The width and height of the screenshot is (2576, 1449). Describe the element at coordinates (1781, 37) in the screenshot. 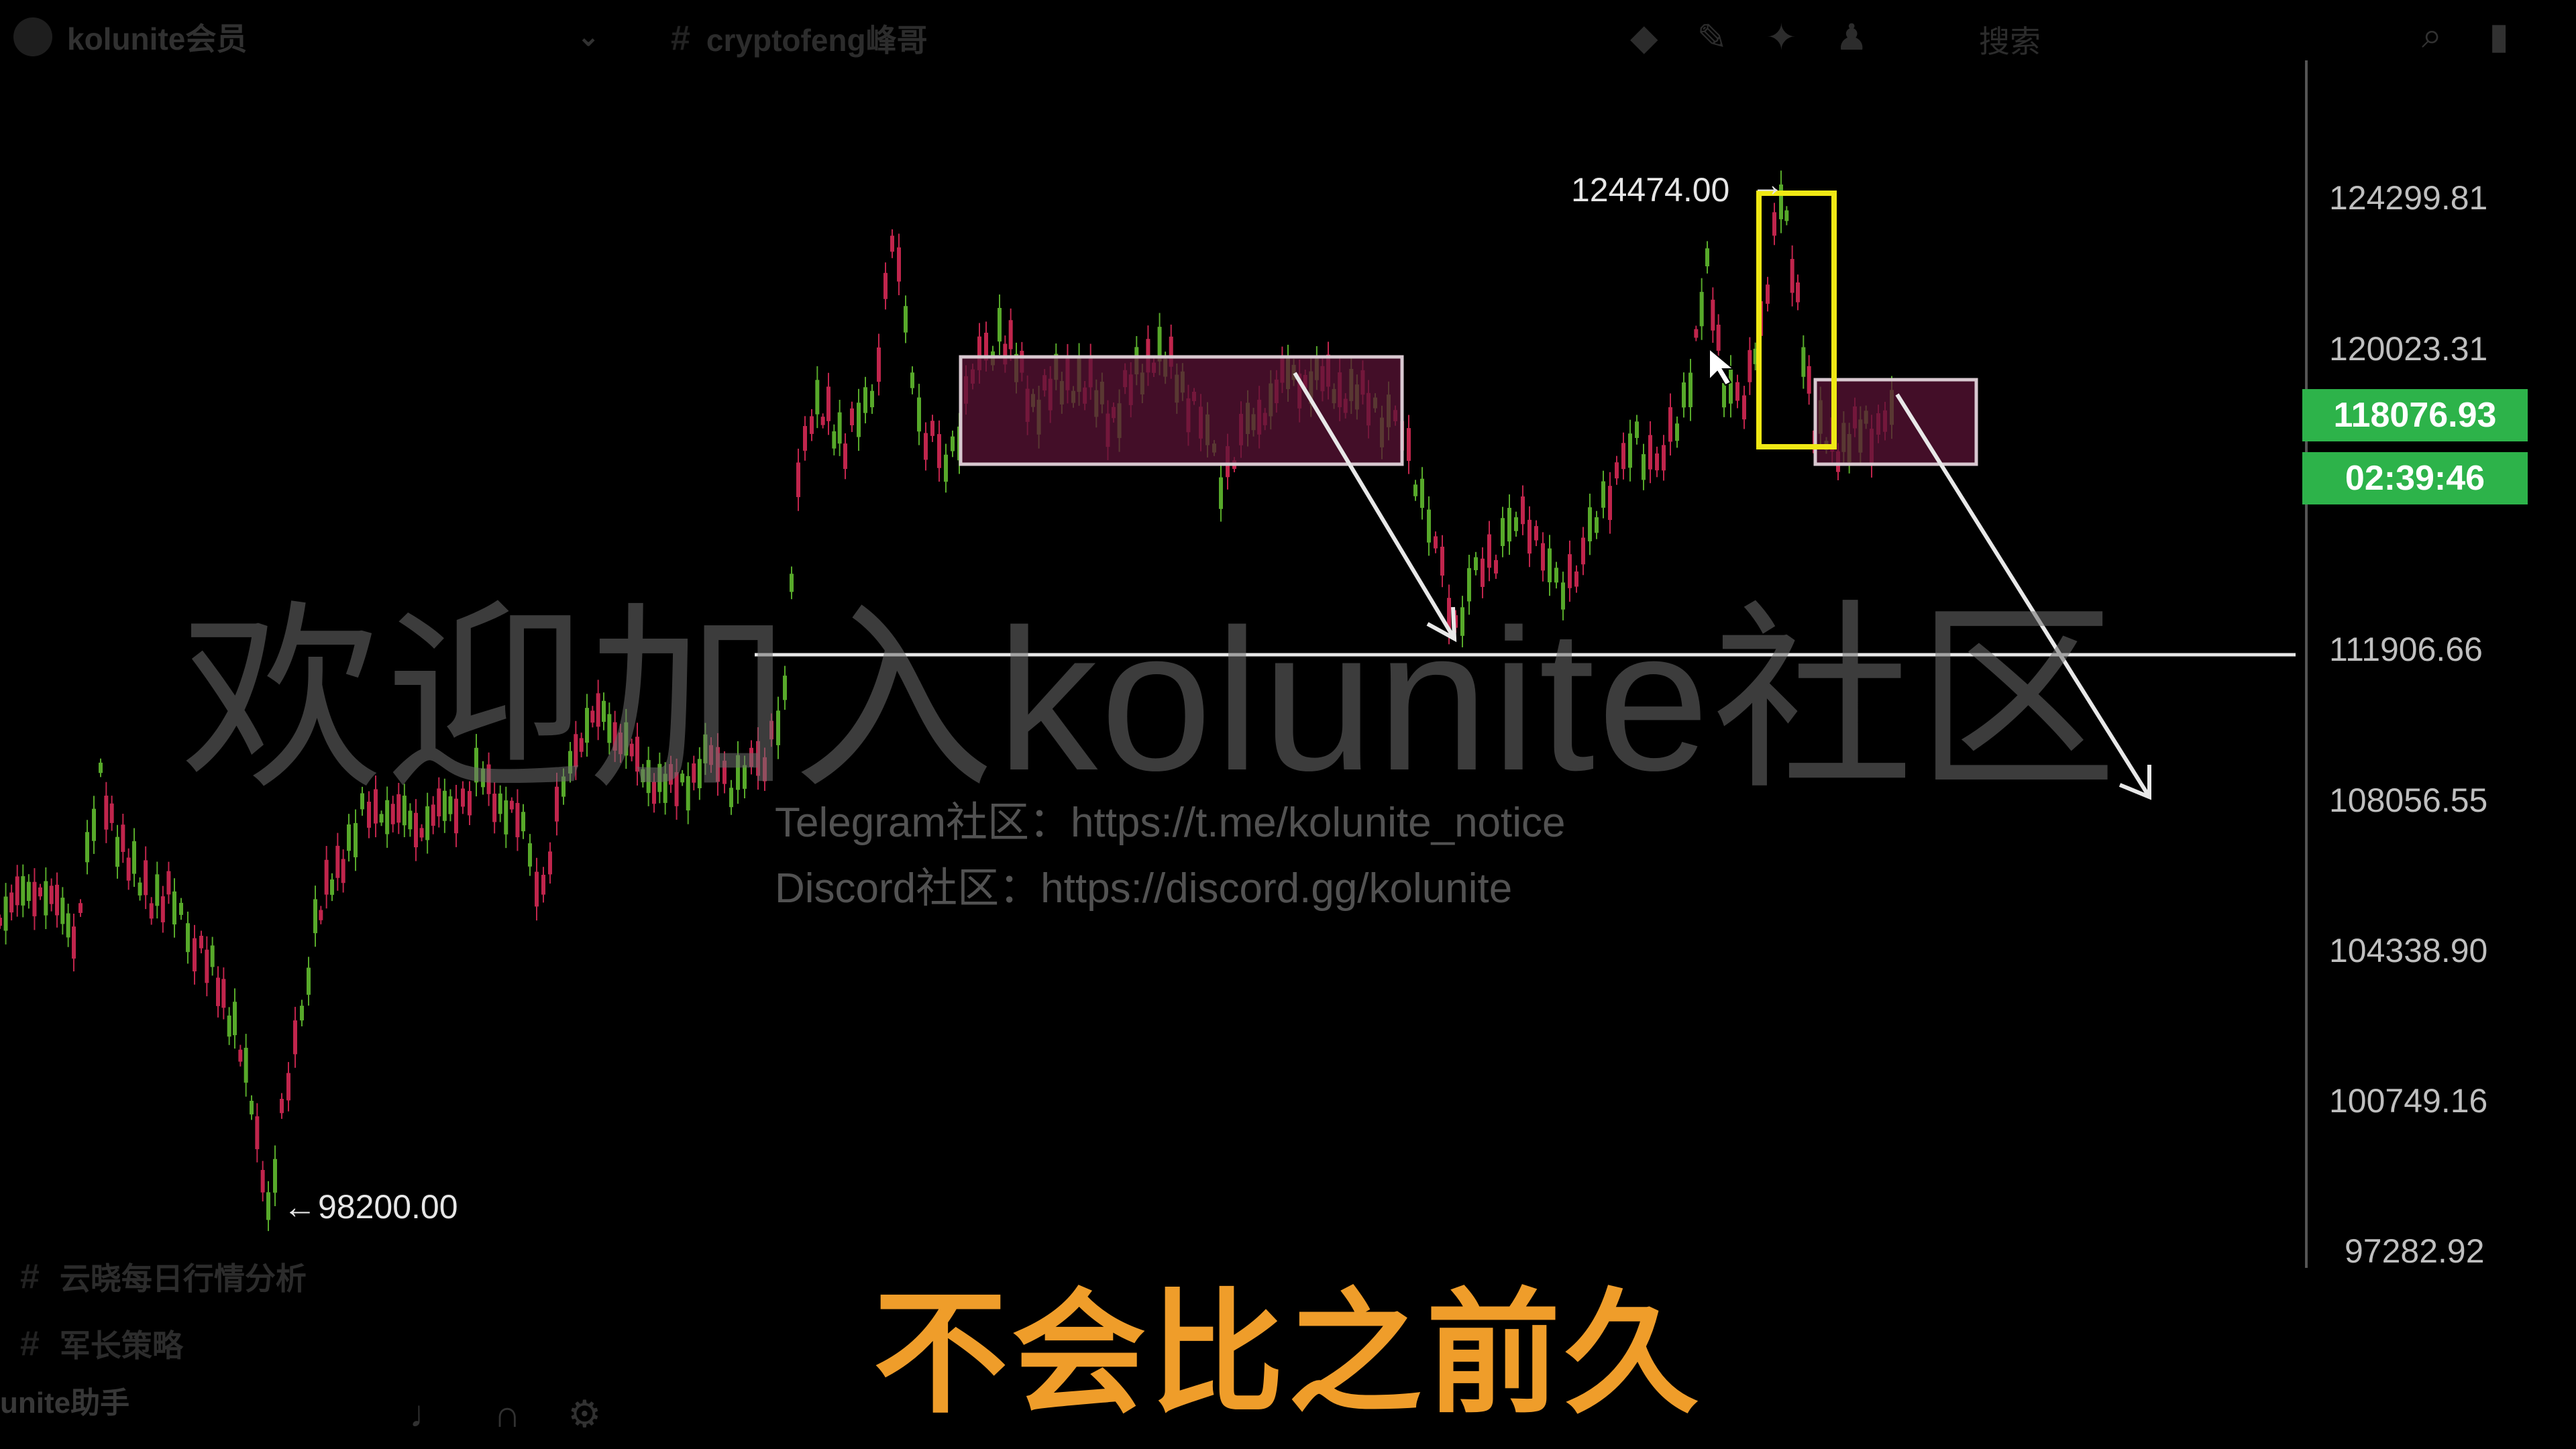

I see `pin-icon: ✦` at that location.